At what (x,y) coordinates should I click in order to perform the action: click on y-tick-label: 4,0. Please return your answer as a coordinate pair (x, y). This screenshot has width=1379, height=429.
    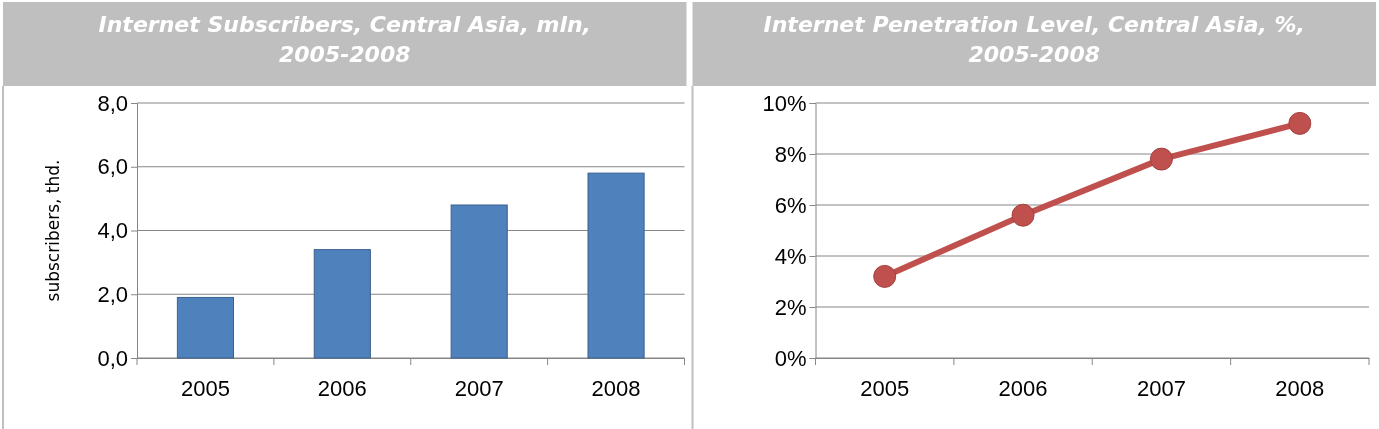
    Looking at the image, I should click on (112, 231).